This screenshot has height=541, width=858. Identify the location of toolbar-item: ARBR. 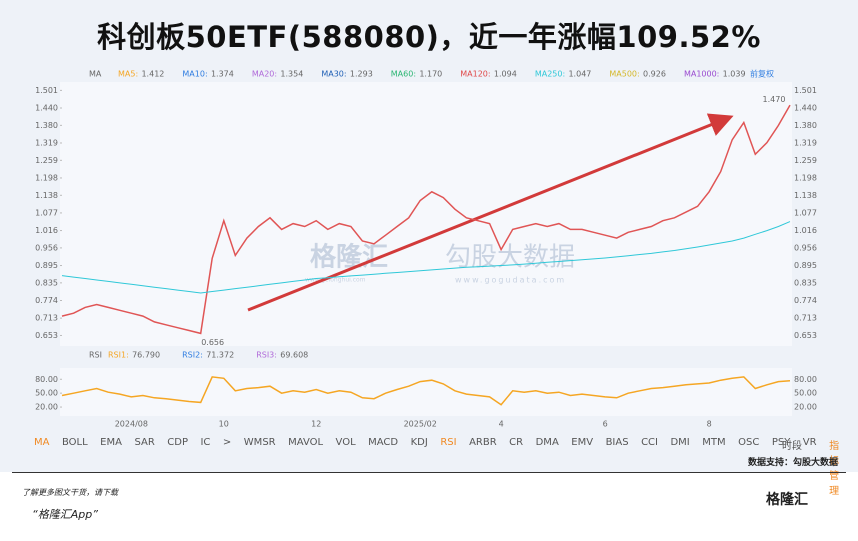
(483, 442).